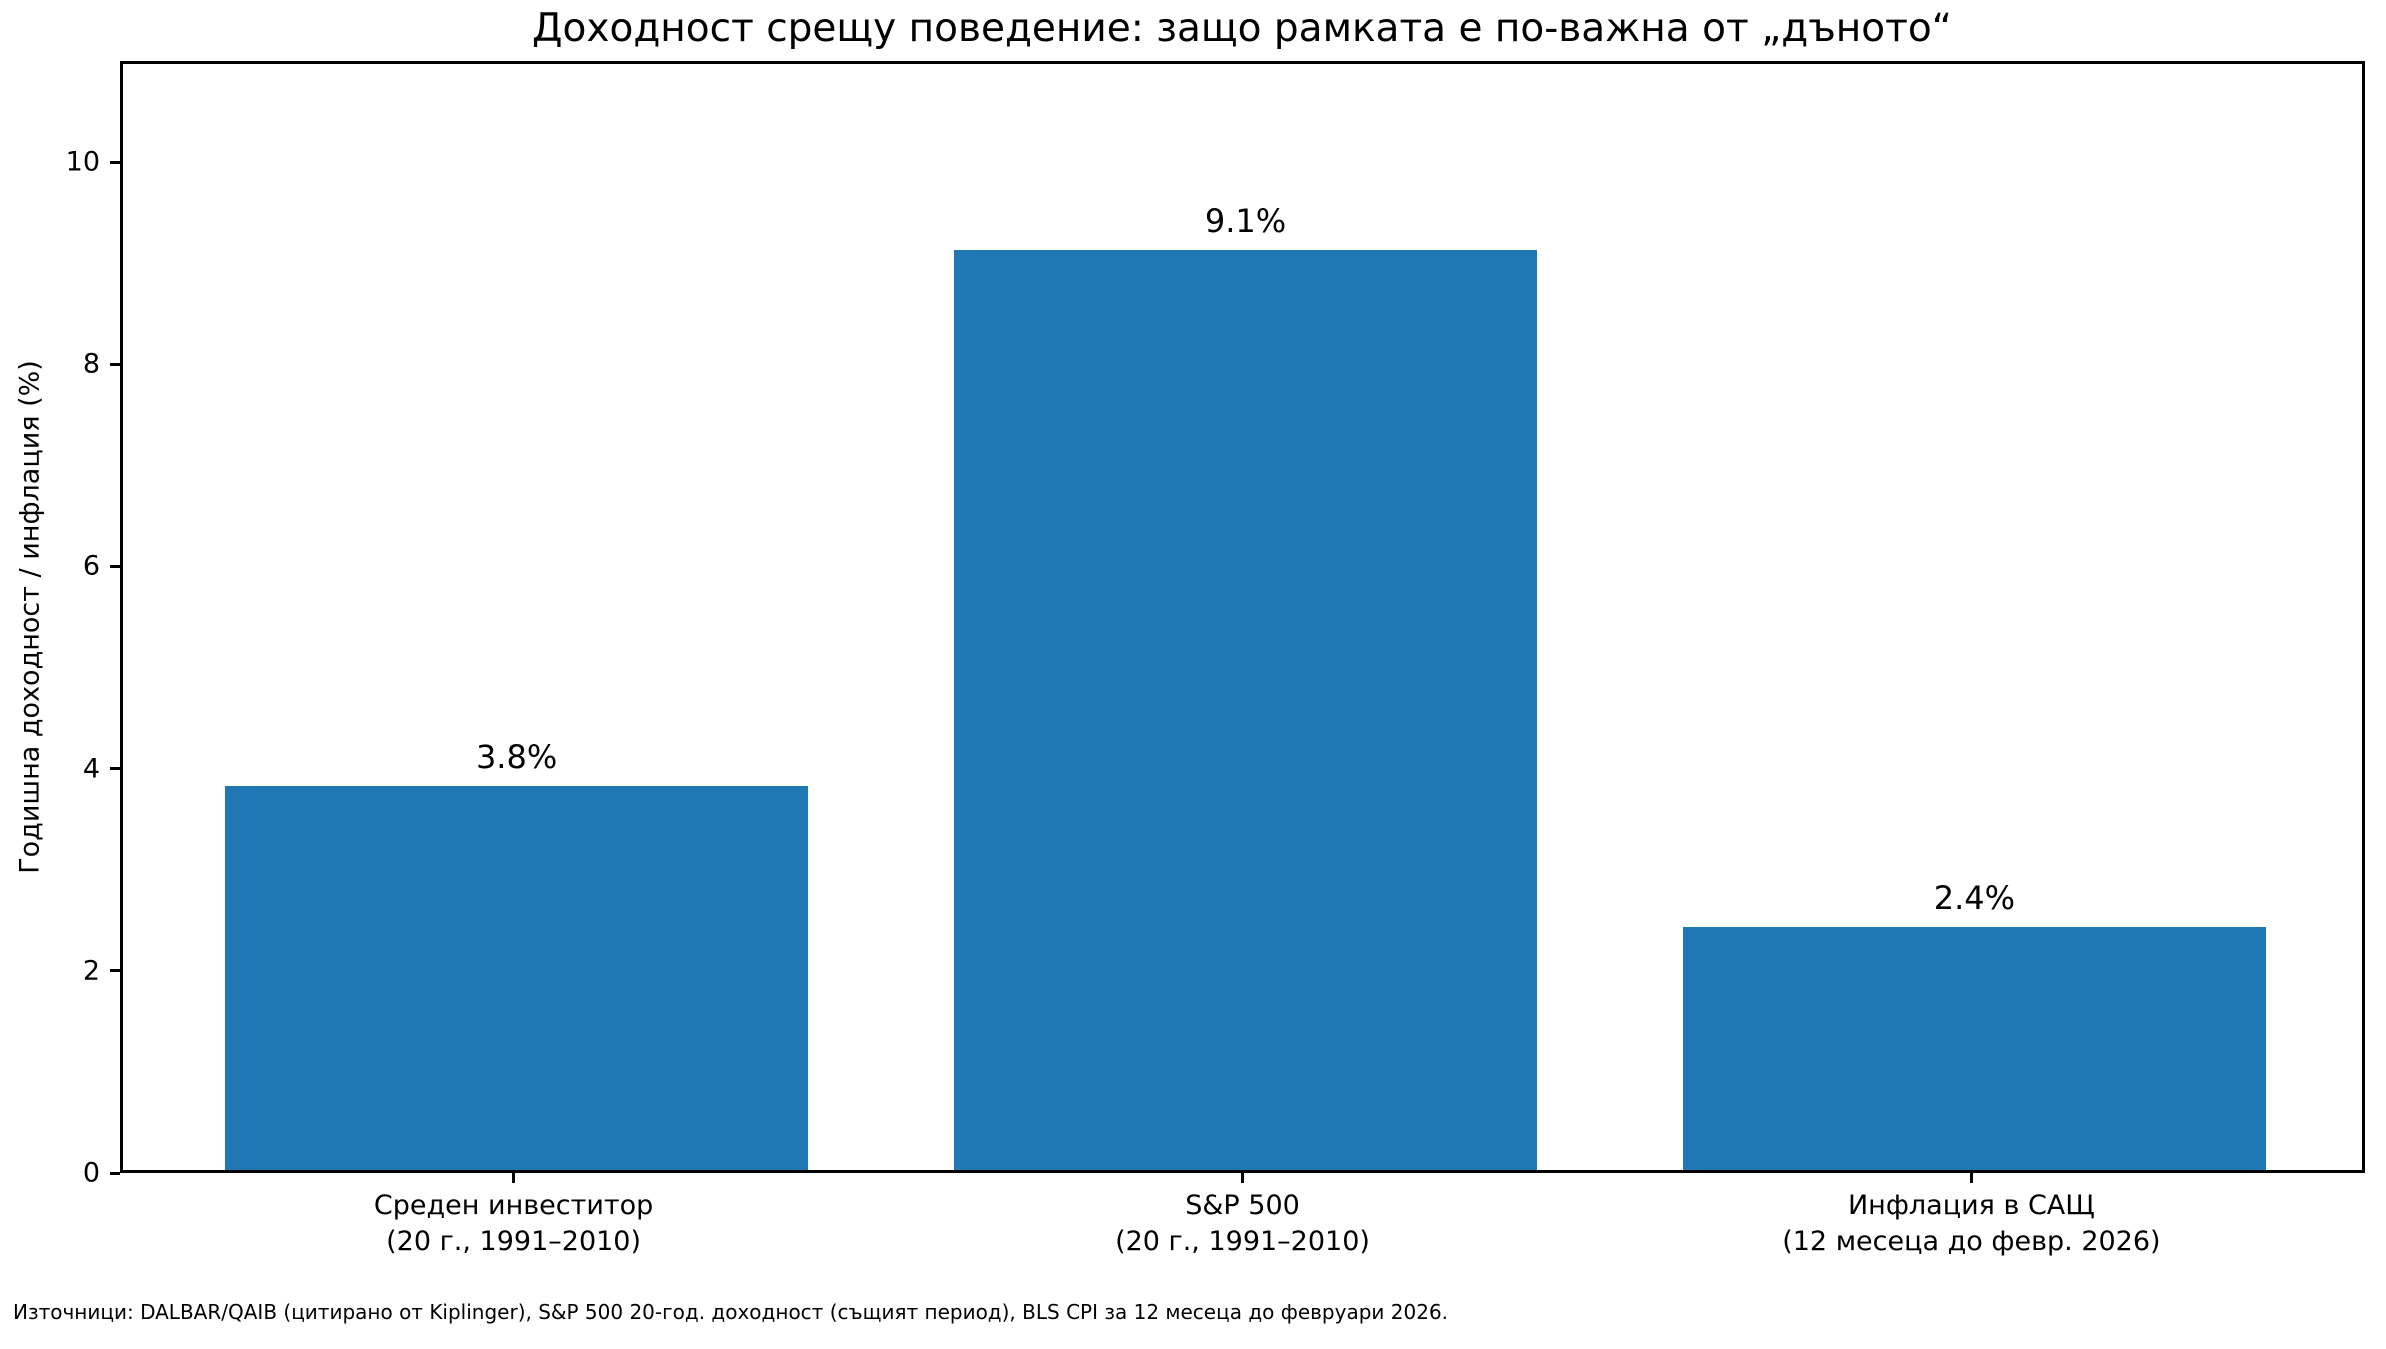 The image size is (2386, 1349). What do you see at coordinates (91, 769) in the screenshot?
I see `y-tick-label: 4` at bounding box center [91, 769].